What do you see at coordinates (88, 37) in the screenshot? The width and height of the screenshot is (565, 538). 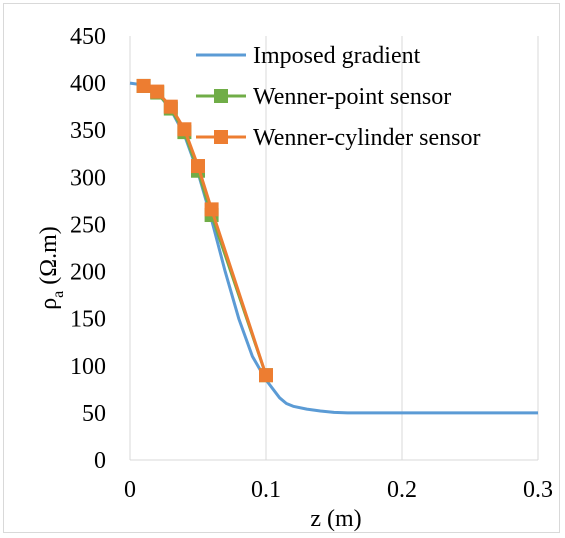 I see `y-tick-label: 450` at bounding box center [88, 37].